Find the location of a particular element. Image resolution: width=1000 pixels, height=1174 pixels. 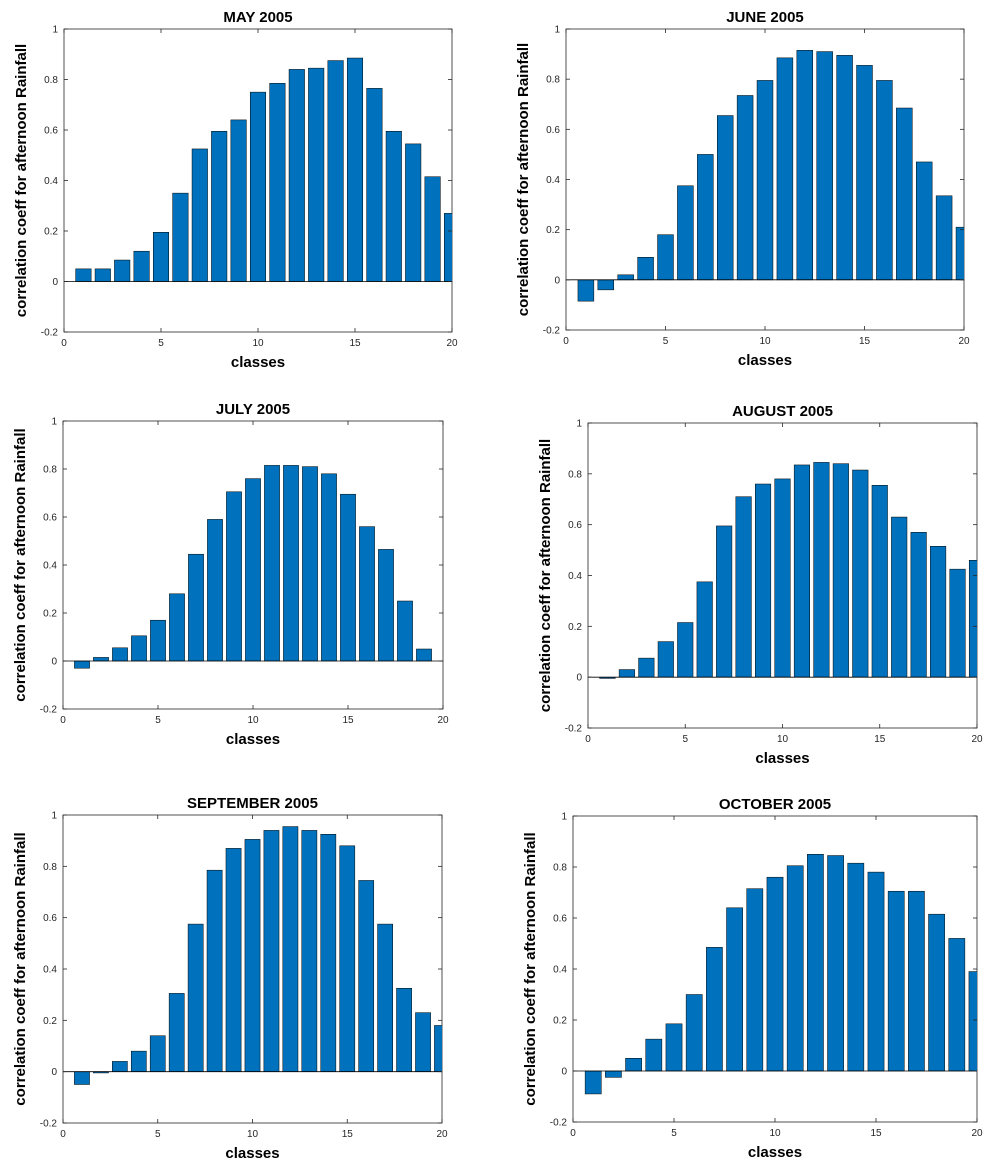

chart-title: AUGUST 2005 is located at coordinates (782, 411).